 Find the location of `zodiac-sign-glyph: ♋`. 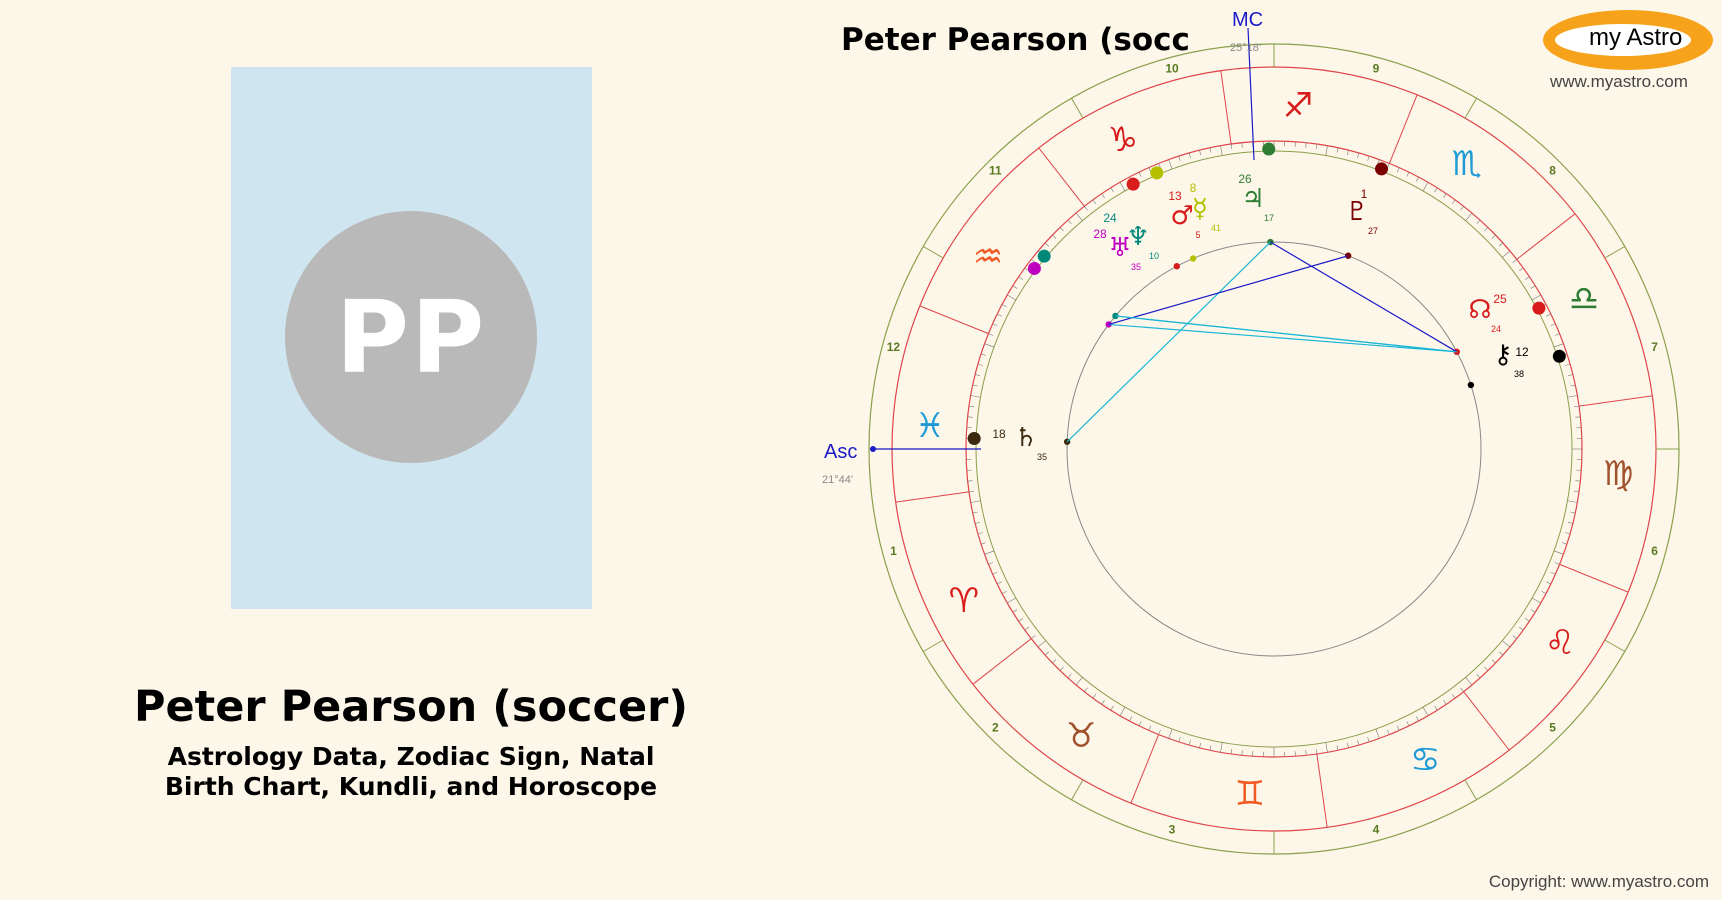

zodiac-sign-glyph: ♋ is located at coordinates (1425, 760).